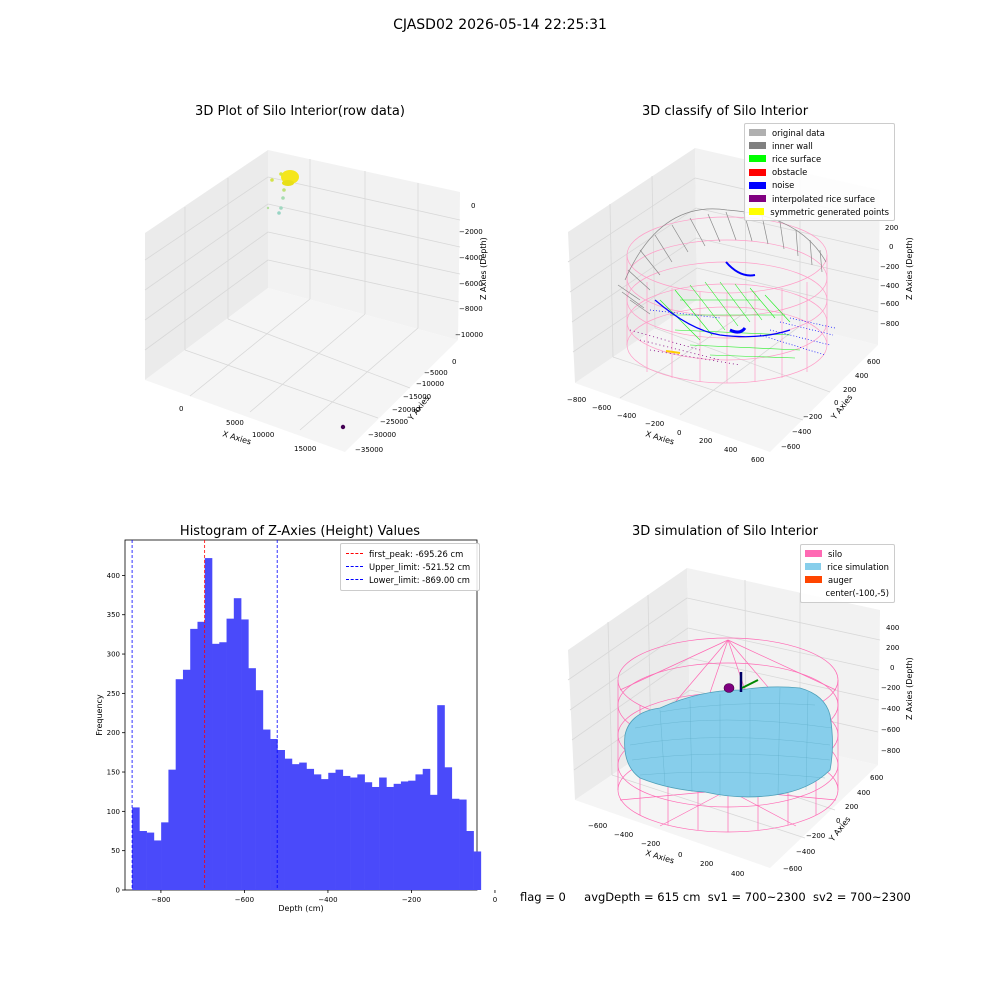 The image size is (1000, 1000). I want to click on p1-ytick: −15000, so click(417, 397).